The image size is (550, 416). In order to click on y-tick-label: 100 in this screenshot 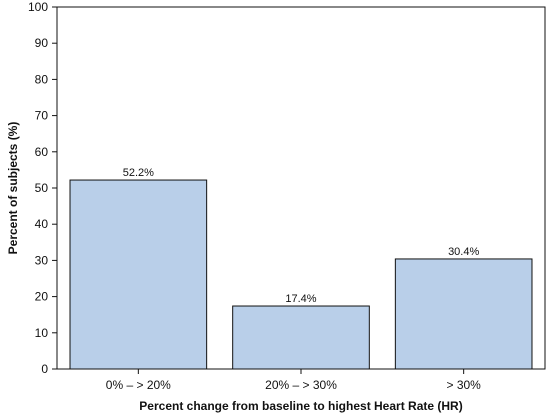, I will do `click(38, 7)`.